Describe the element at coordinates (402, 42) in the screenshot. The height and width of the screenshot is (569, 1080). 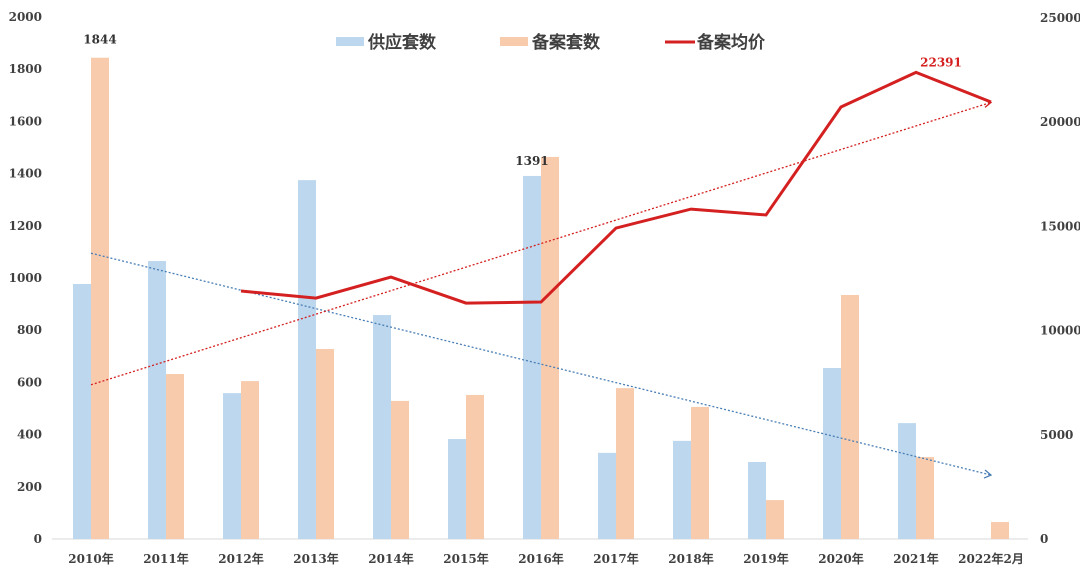
I see `legend-label: 供应套数` at that location.